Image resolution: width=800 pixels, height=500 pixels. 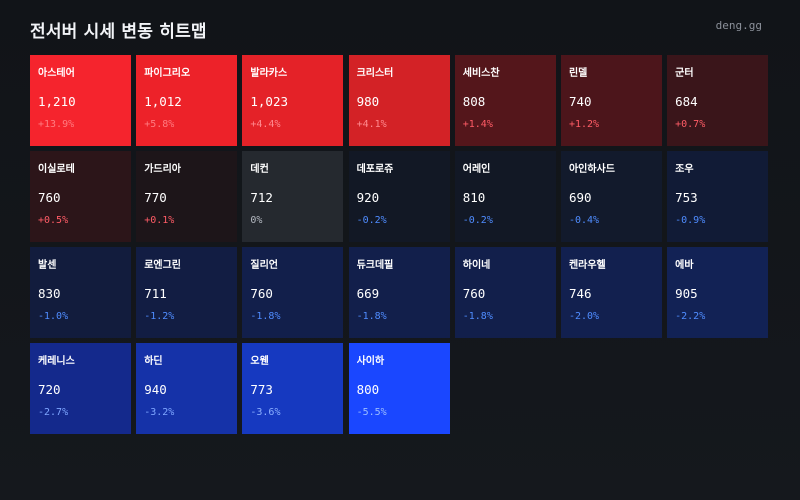 What do you see at coordinates (371, 124) in the screenshot?
I see `price-change-percent: +4.1%` at bounding box center [371, 124].